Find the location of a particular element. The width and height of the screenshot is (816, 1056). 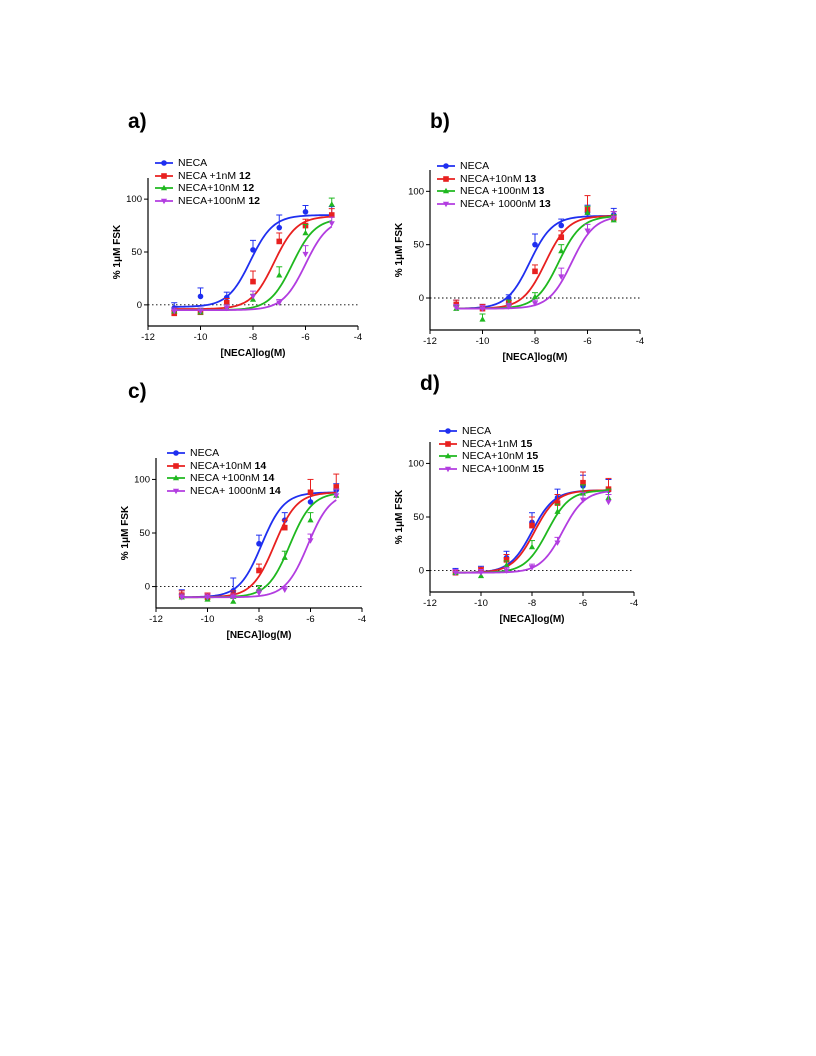

legend-label: NECA+1nM 15 is located at coordinates (497, 443).